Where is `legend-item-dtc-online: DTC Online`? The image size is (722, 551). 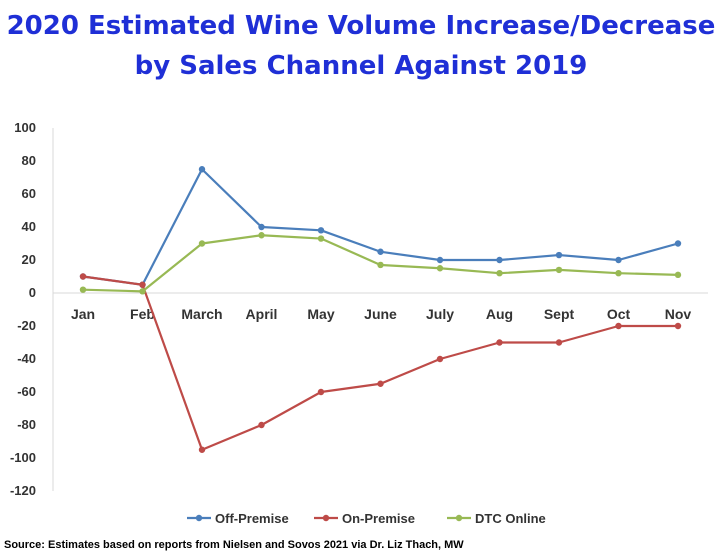
legend-item-dtc-online: DTC Online is located at coordinates (496, 518).